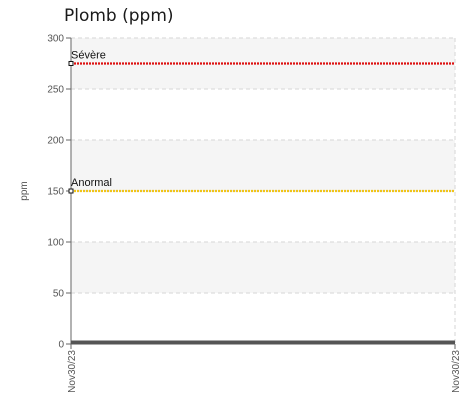  Describe the element at coordinates (119, 16) in the screenshot. I see `chart-title: Plomb (ppm)` at that location.